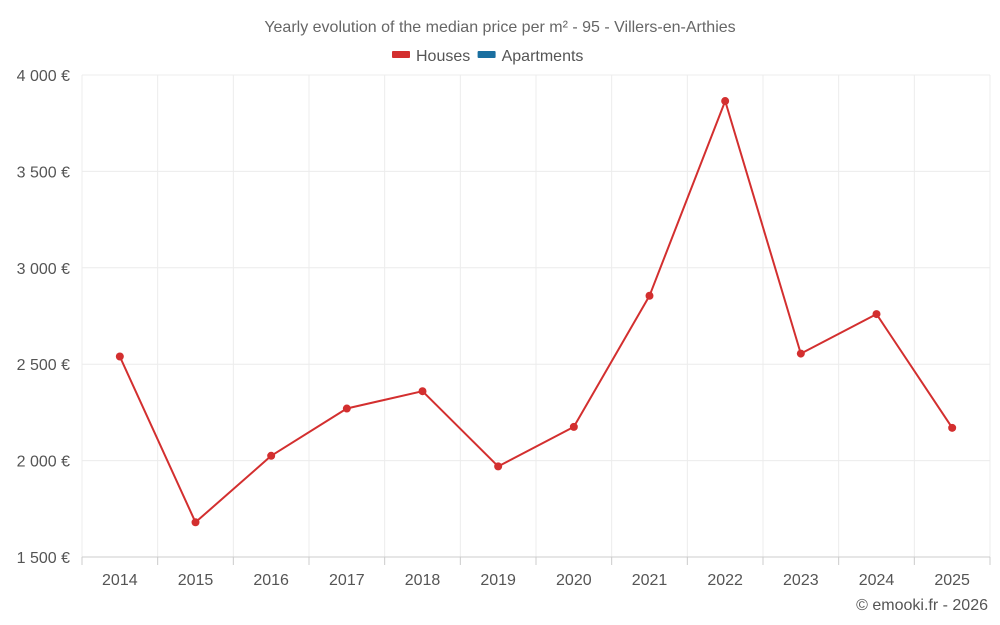 Image resolution: width=1000 pixels, height=625 pixels. What do you see at coordinates (952, 427) in the screenshot?
I see `data-point-houses-2025` at bounding box center [952, 427].